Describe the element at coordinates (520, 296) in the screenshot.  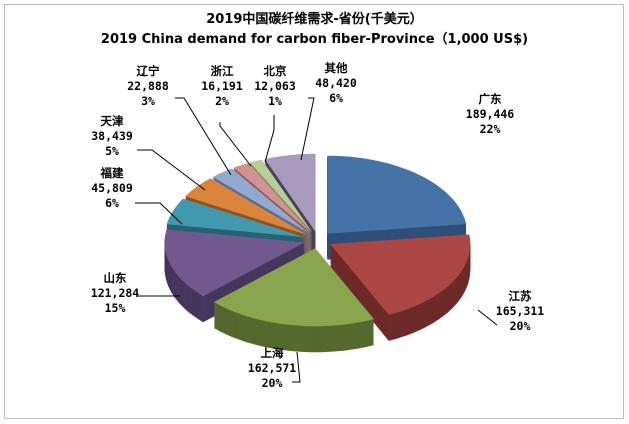
I see `slice-label-name: 江苏` at that location.